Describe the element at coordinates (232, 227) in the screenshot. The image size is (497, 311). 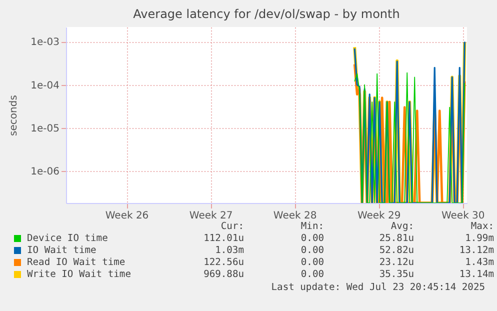
I see `text: Cur:` at that location.